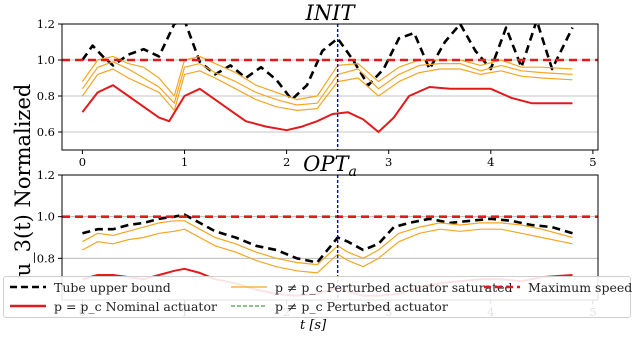 The width and height of the screenshot is (634, 337). Describe the element at coordinates (388, 162) in the screenshot. I see `x-tick-label: 3` at that location.